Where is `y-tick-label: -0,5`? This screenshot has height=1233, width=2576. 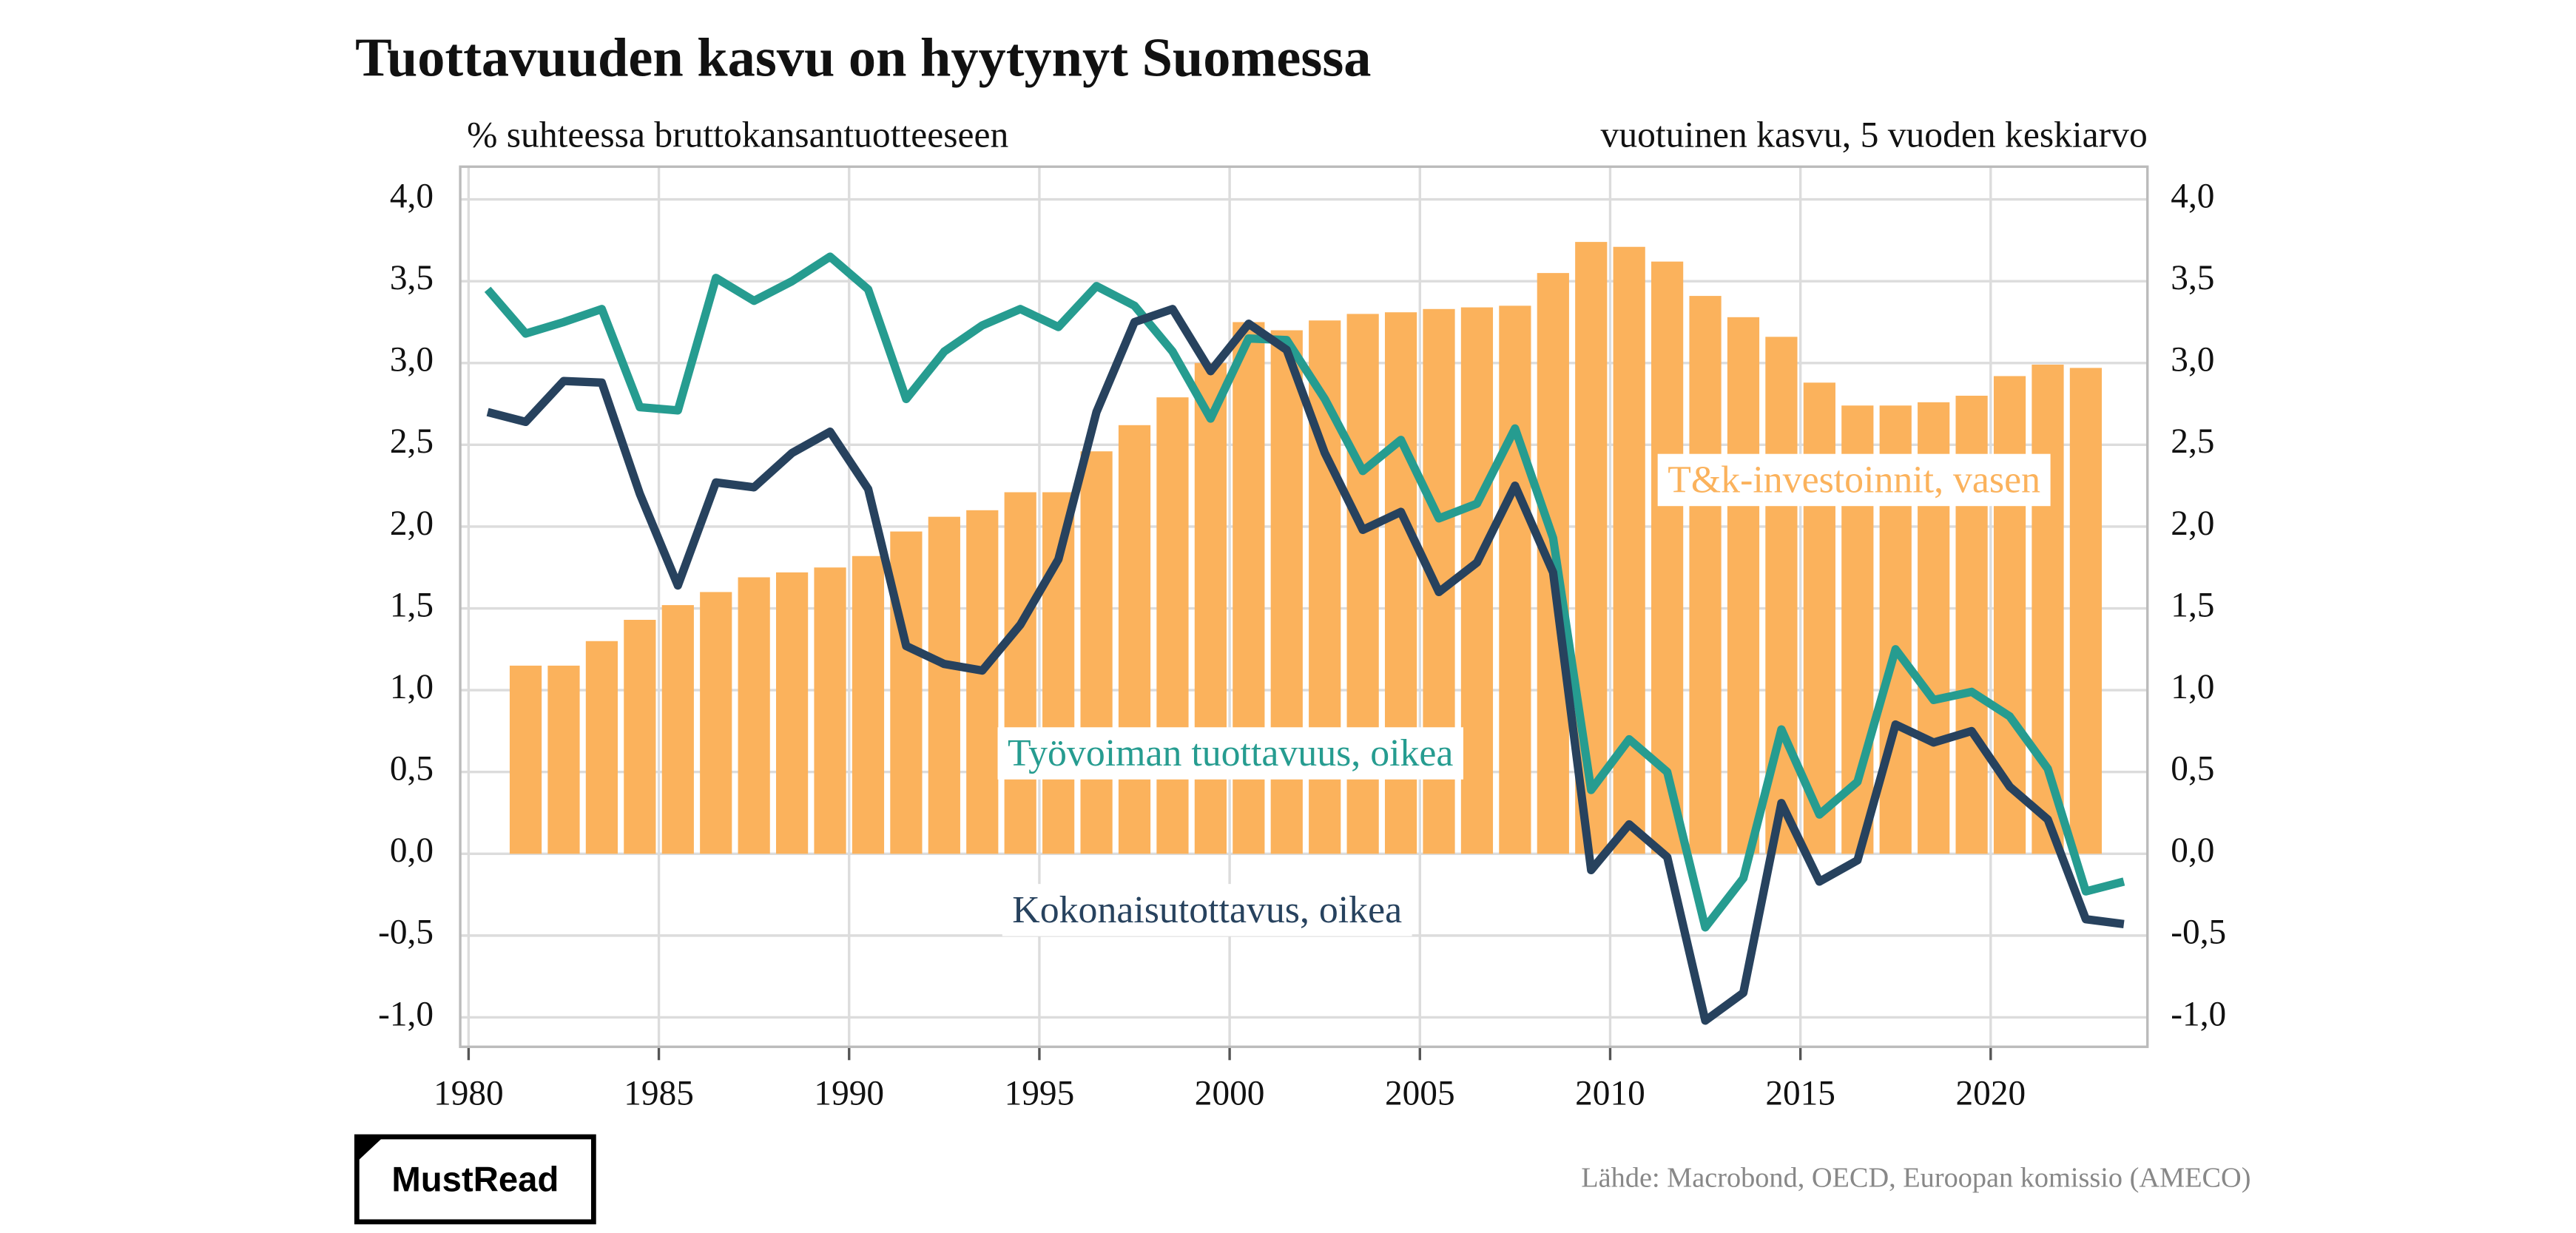
y-tick-label: -0,5 is located at coordinates (406, 933).